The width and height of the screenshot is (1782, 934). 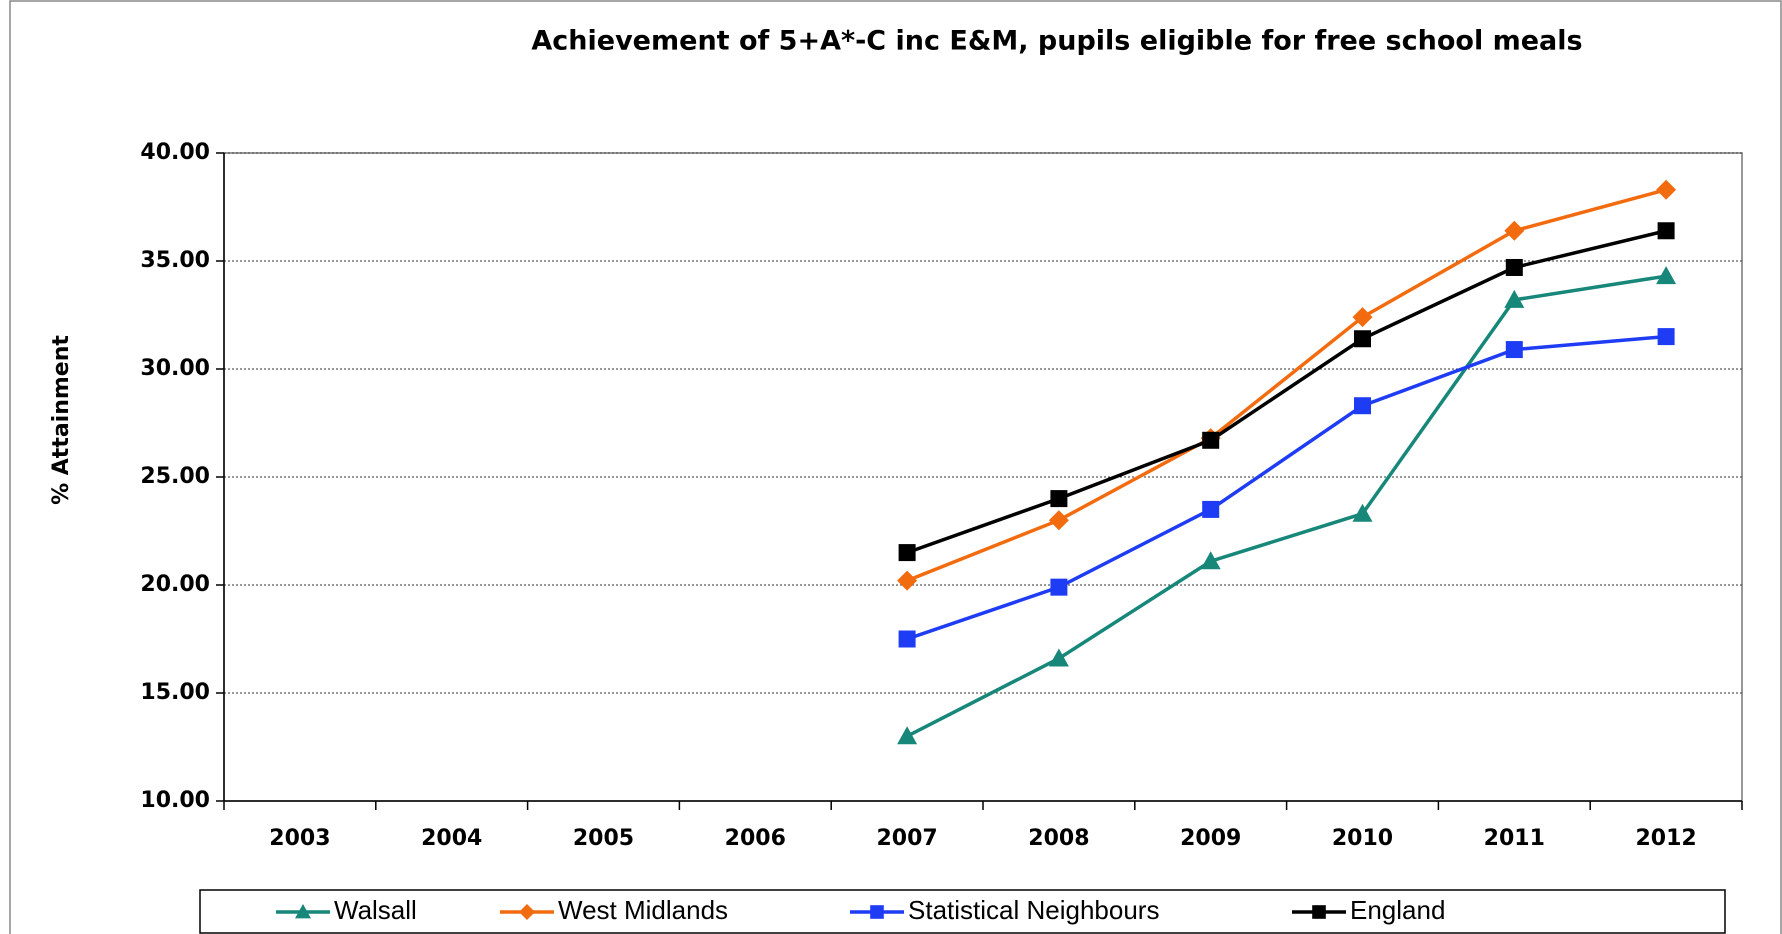 What do you see at coordinates (643, 910) in the screenshot?
I see `legend-label: West Midlands` at bounding box center [643, 910].